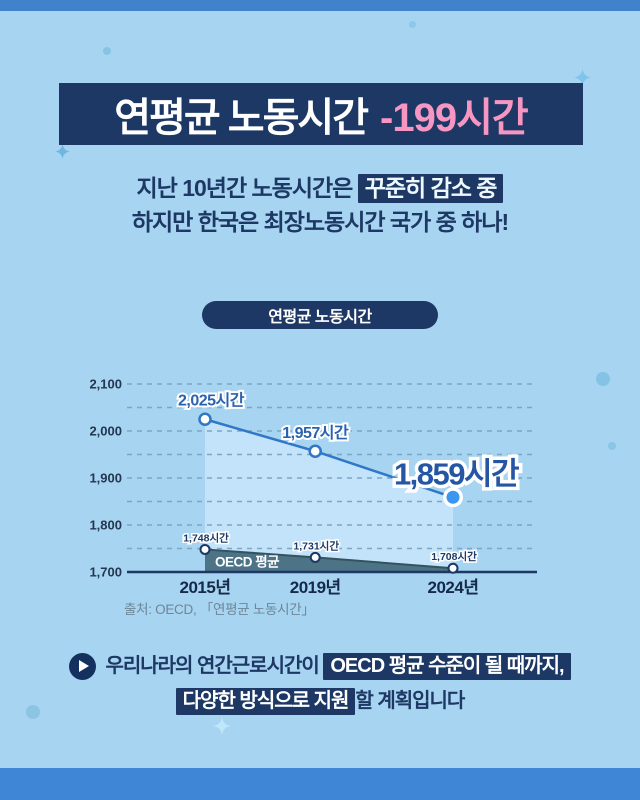 This screenshot has width=640, height=800. I want to click on chart-title-badge: 연평균 노동시간, so click(320, 315).